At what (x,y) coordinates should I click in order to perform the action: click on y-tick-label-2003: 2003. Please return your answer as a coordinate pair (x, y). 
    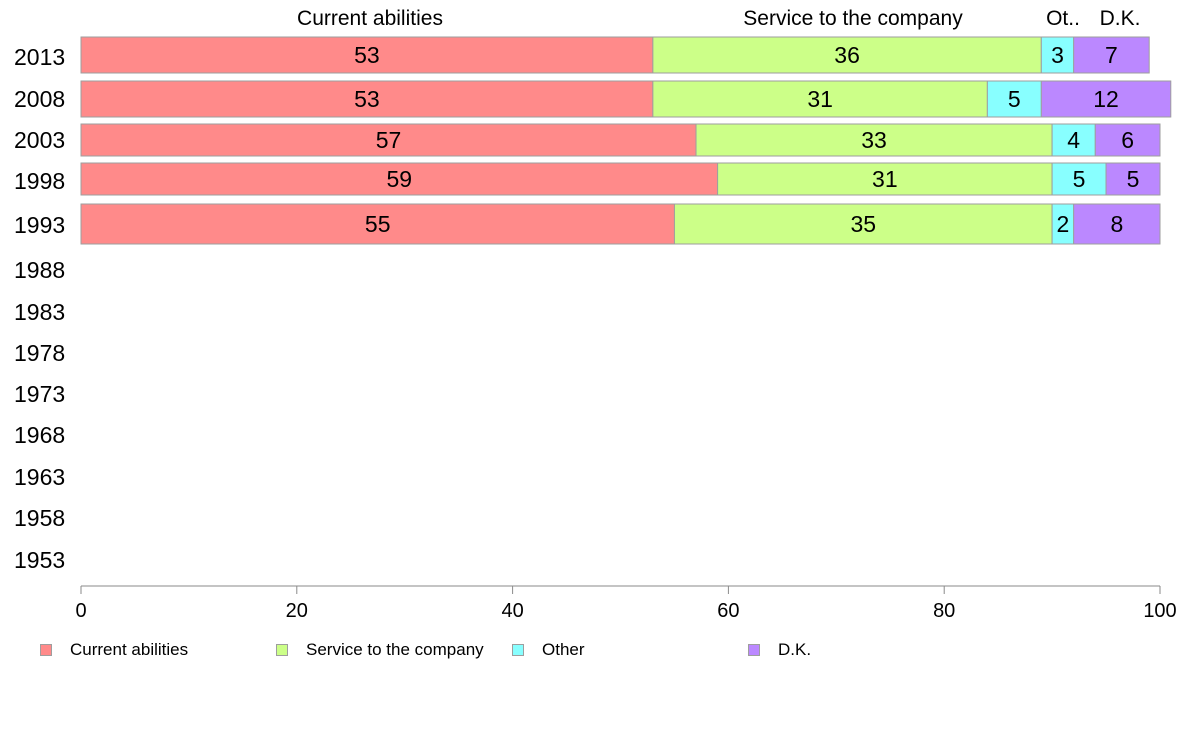
    Looking at the image, I should click on (39, 140).